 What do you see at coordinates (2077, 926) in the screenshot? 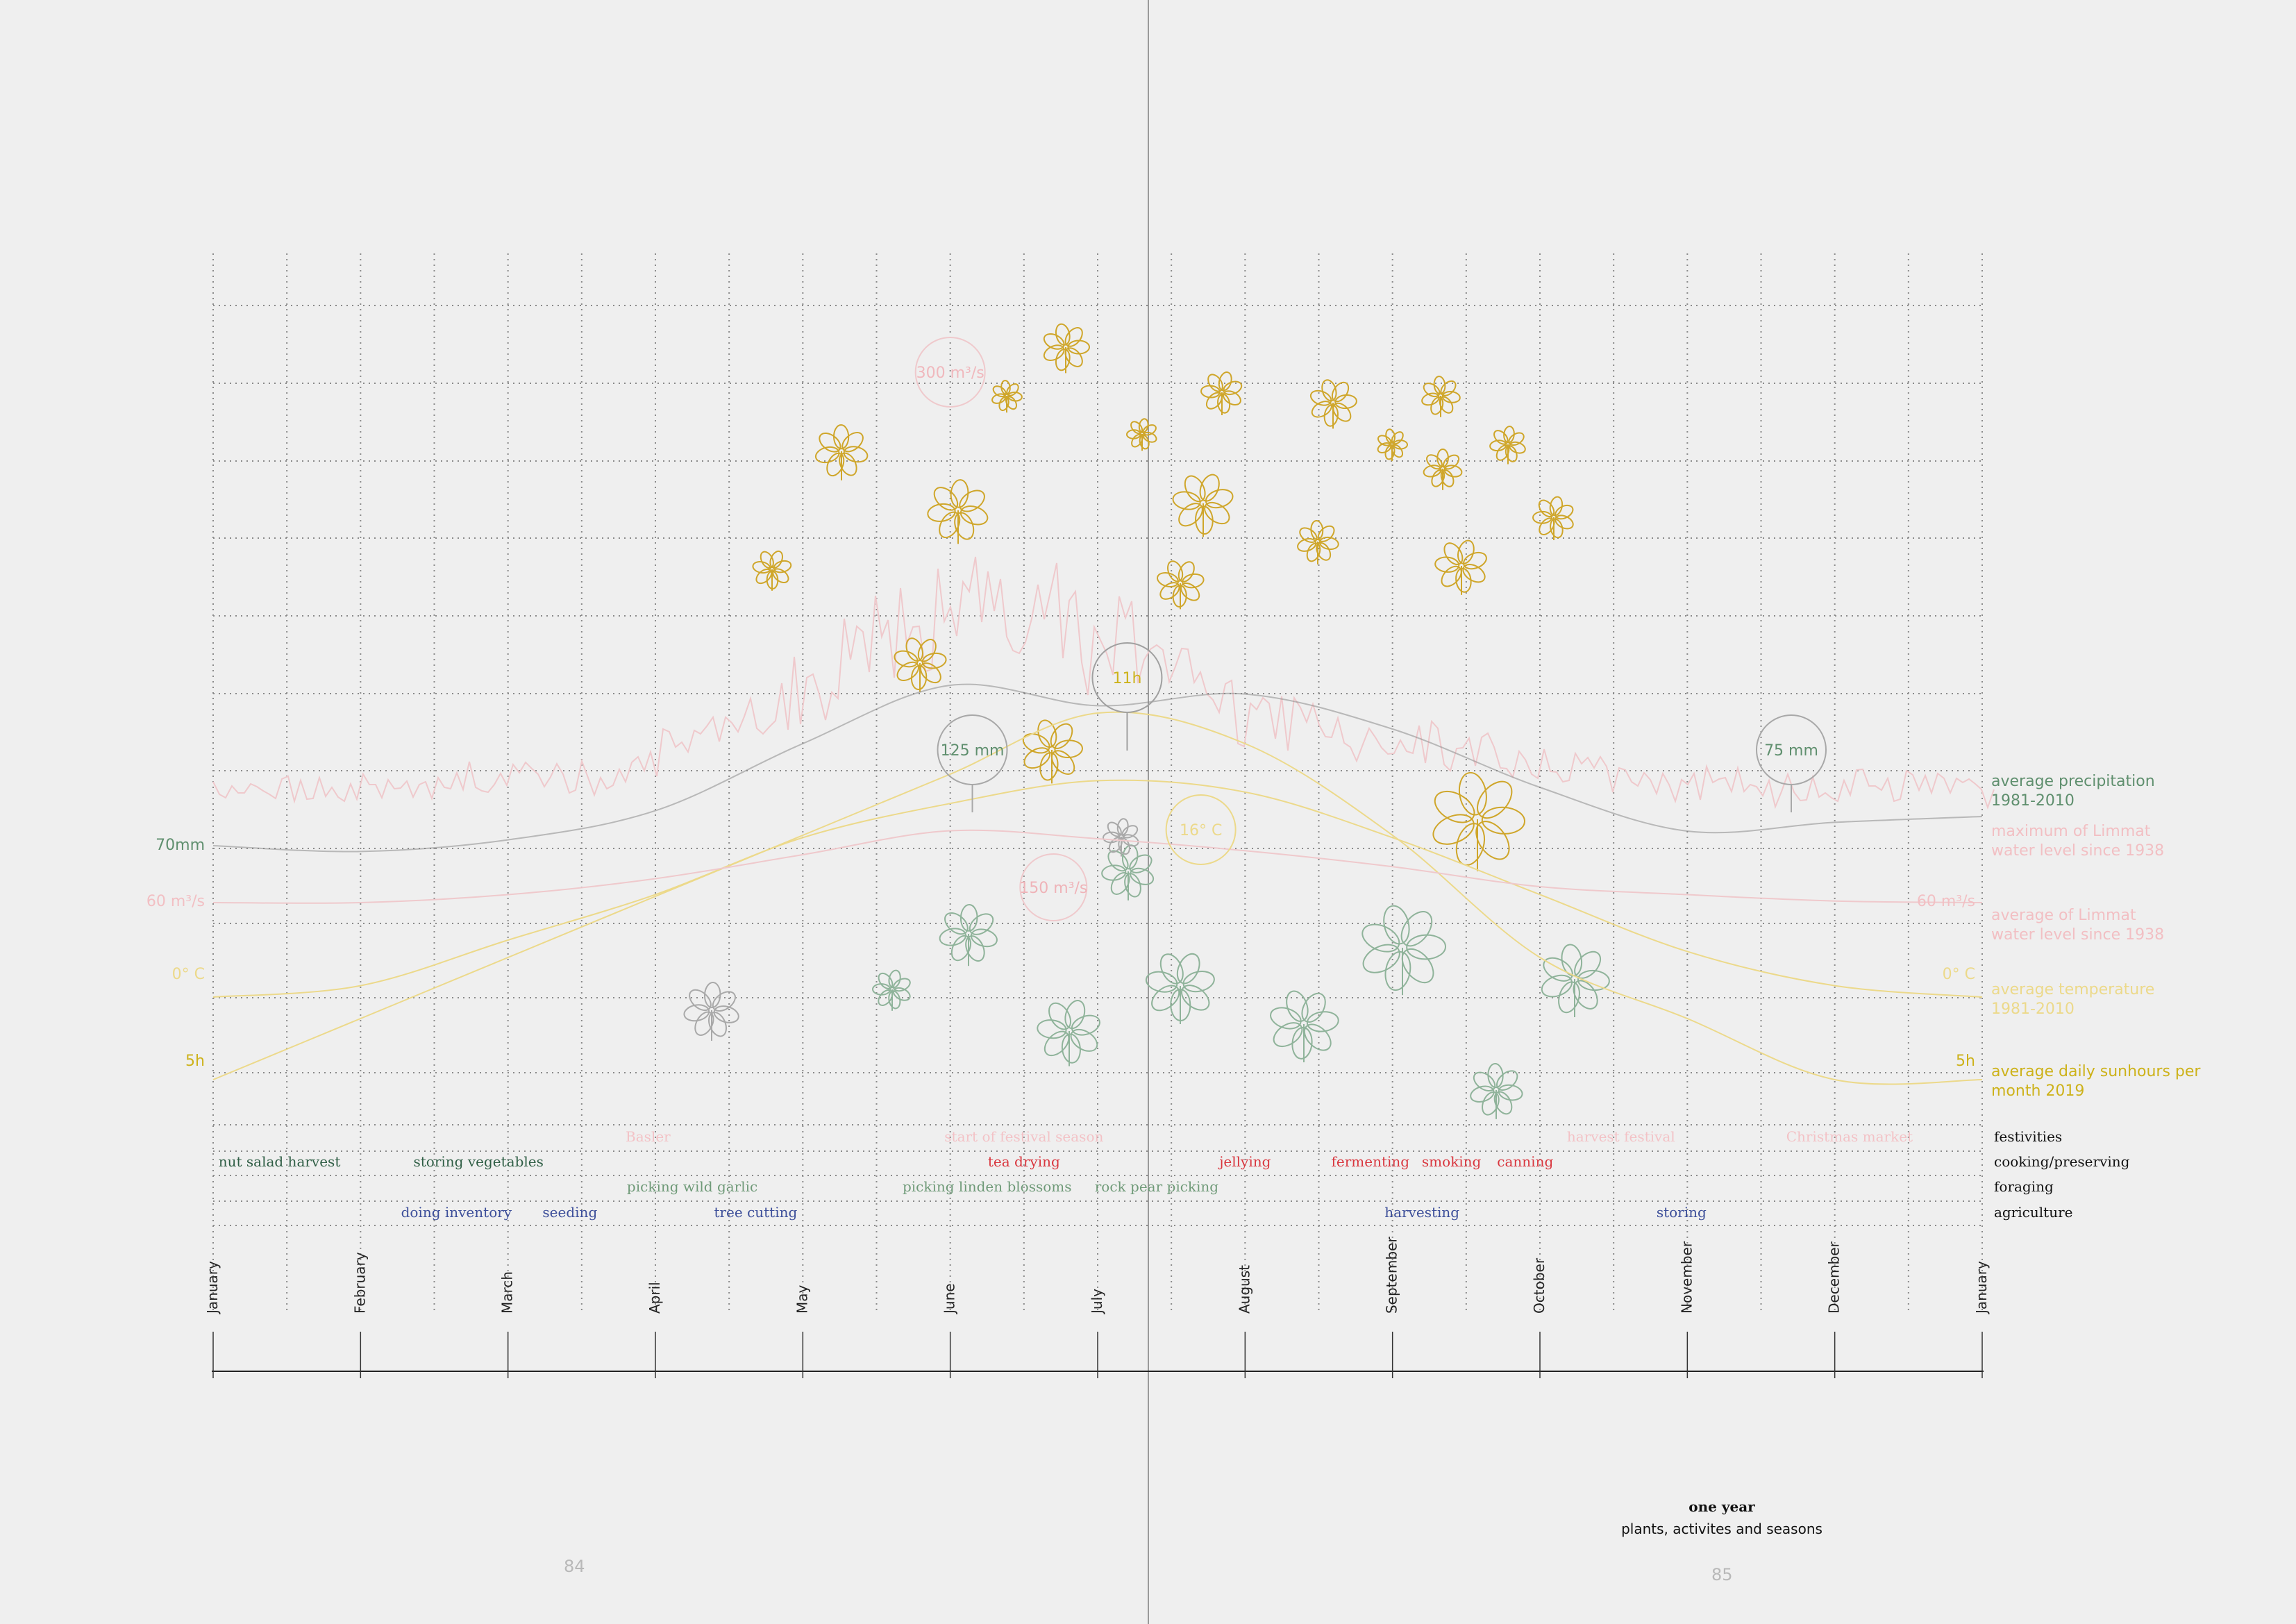
I see `legend-entry: average of Limmat water level since 1938` at bounding box center [2077, 926].